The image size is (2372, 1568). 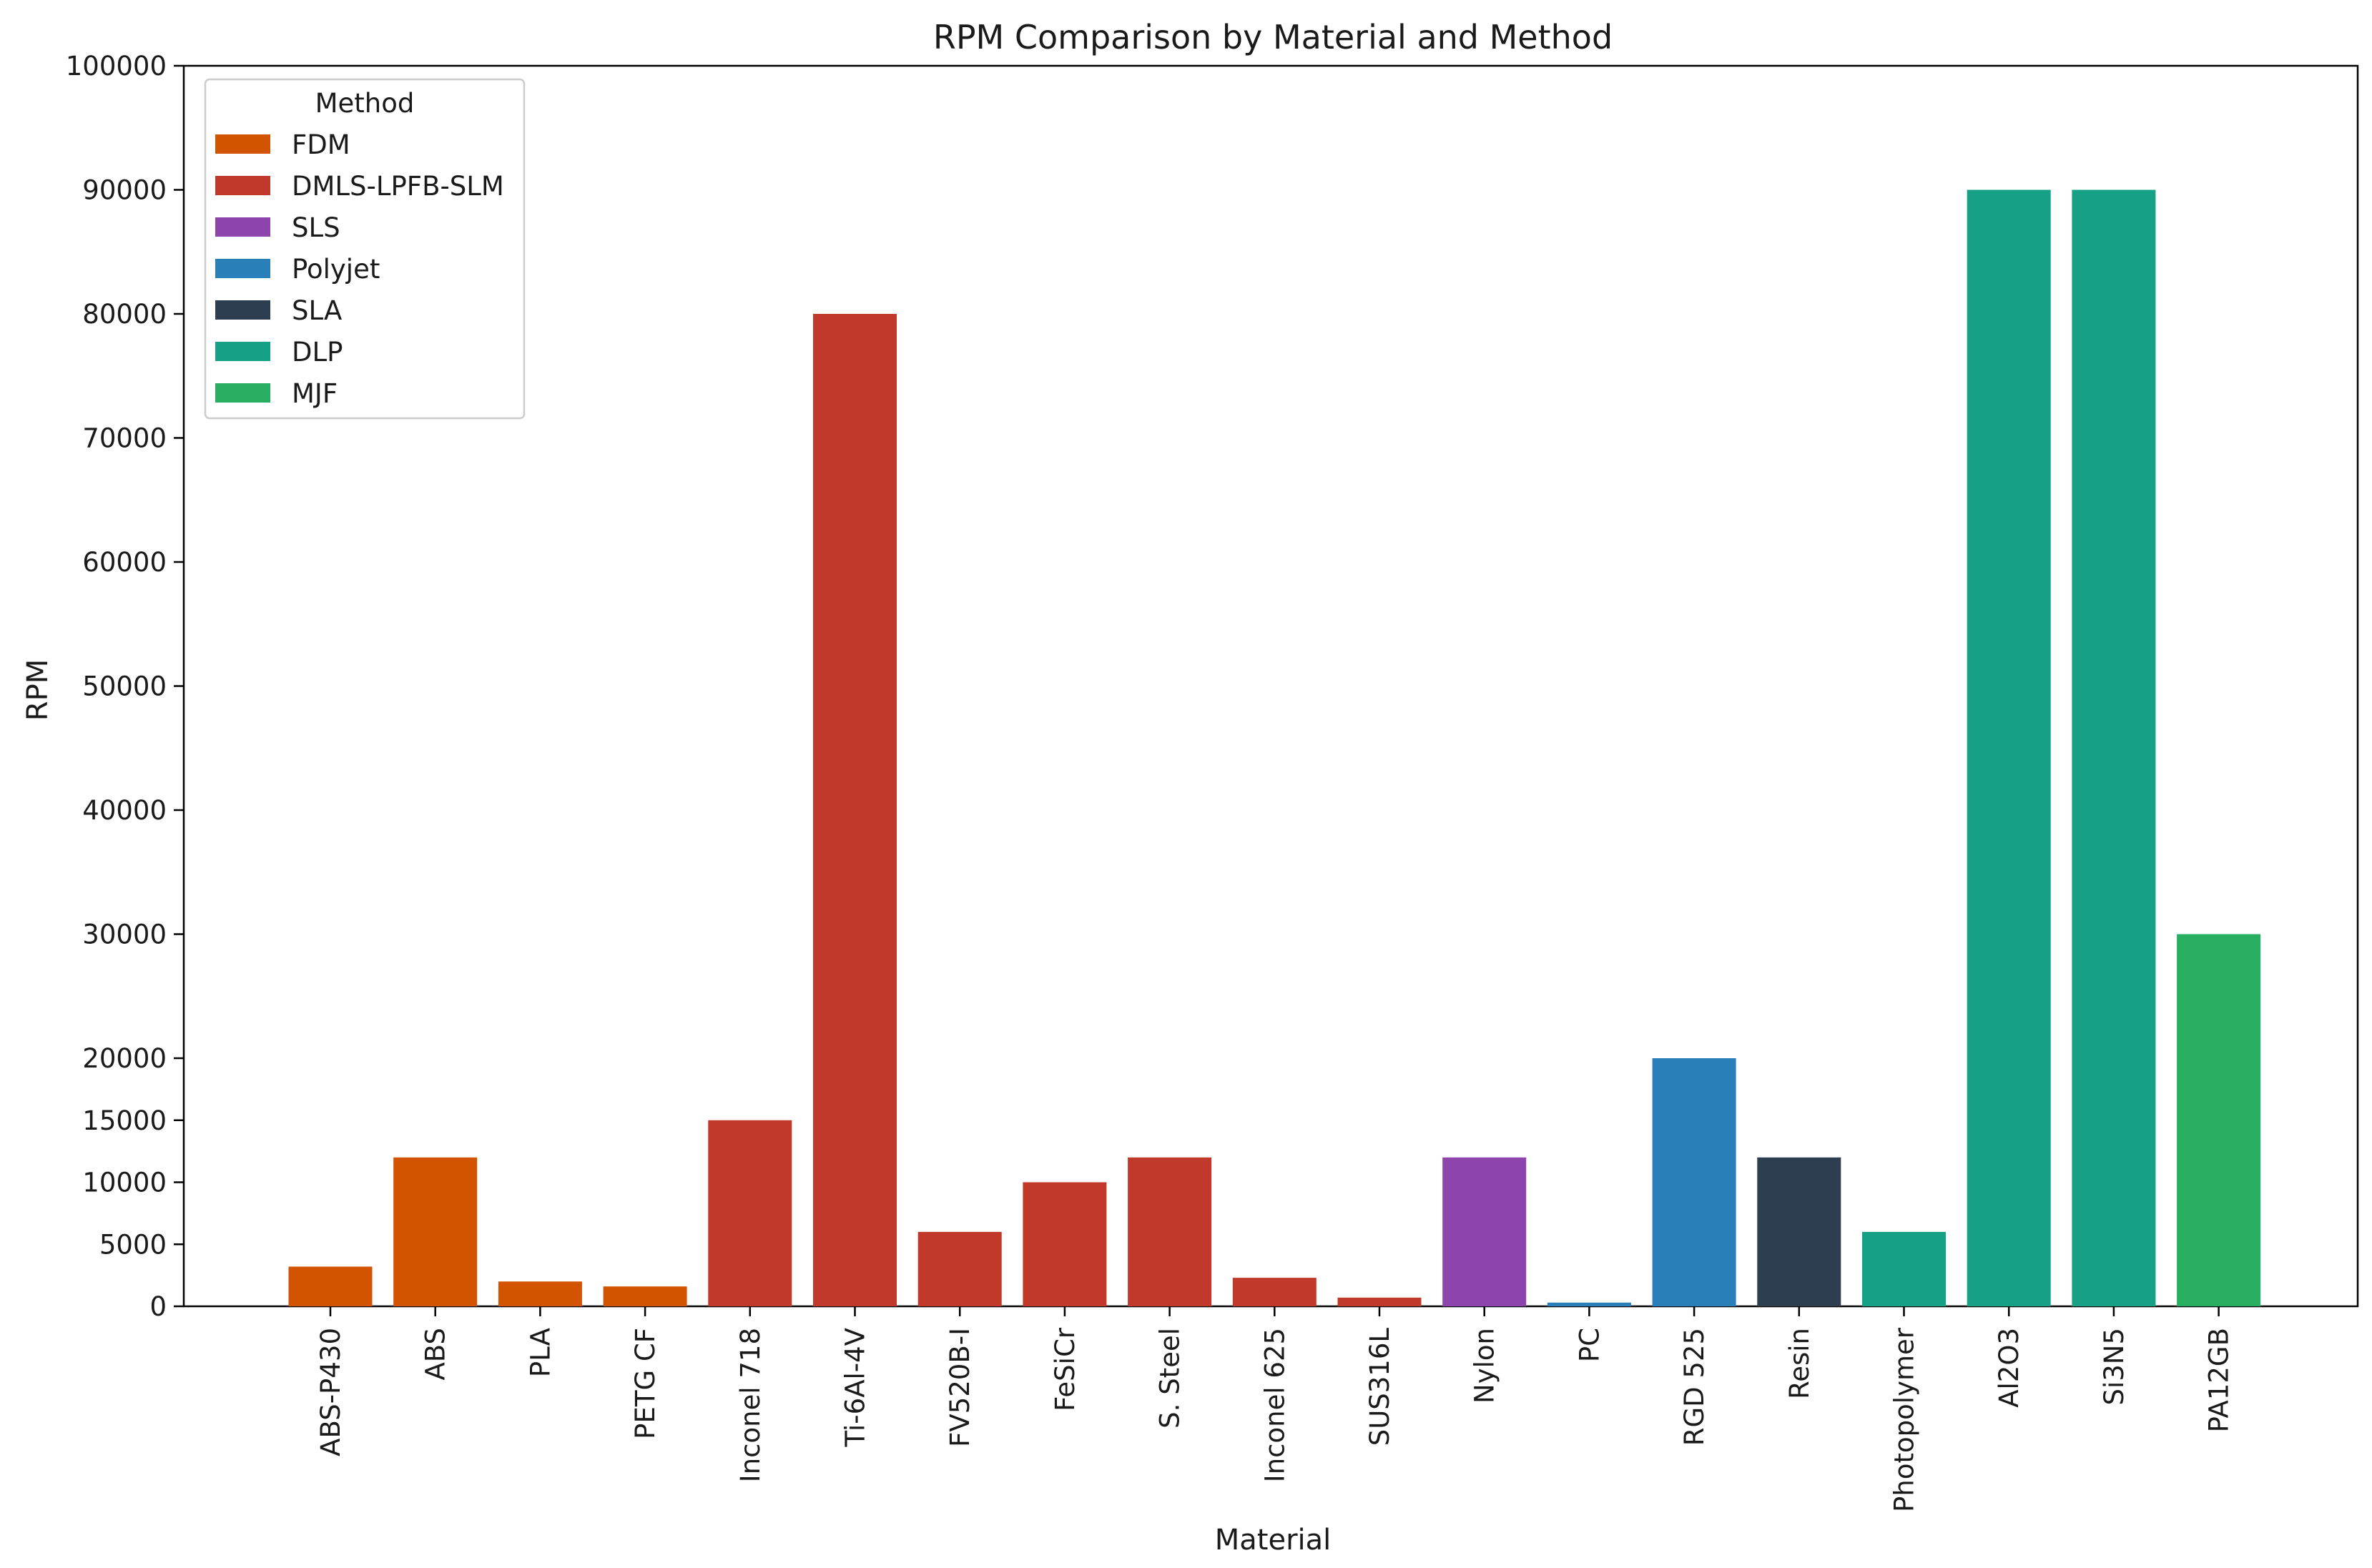 I want to click on y-tick-label: 20000, so click(x=124, y=1058).